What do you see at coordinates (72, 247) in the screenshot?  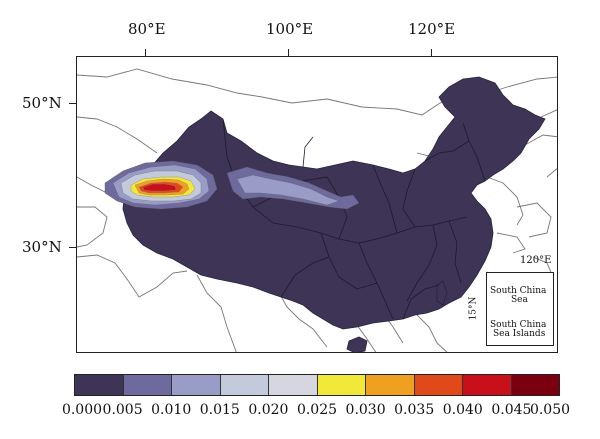 I see `tick-30n` at bounding box center [72, 247].